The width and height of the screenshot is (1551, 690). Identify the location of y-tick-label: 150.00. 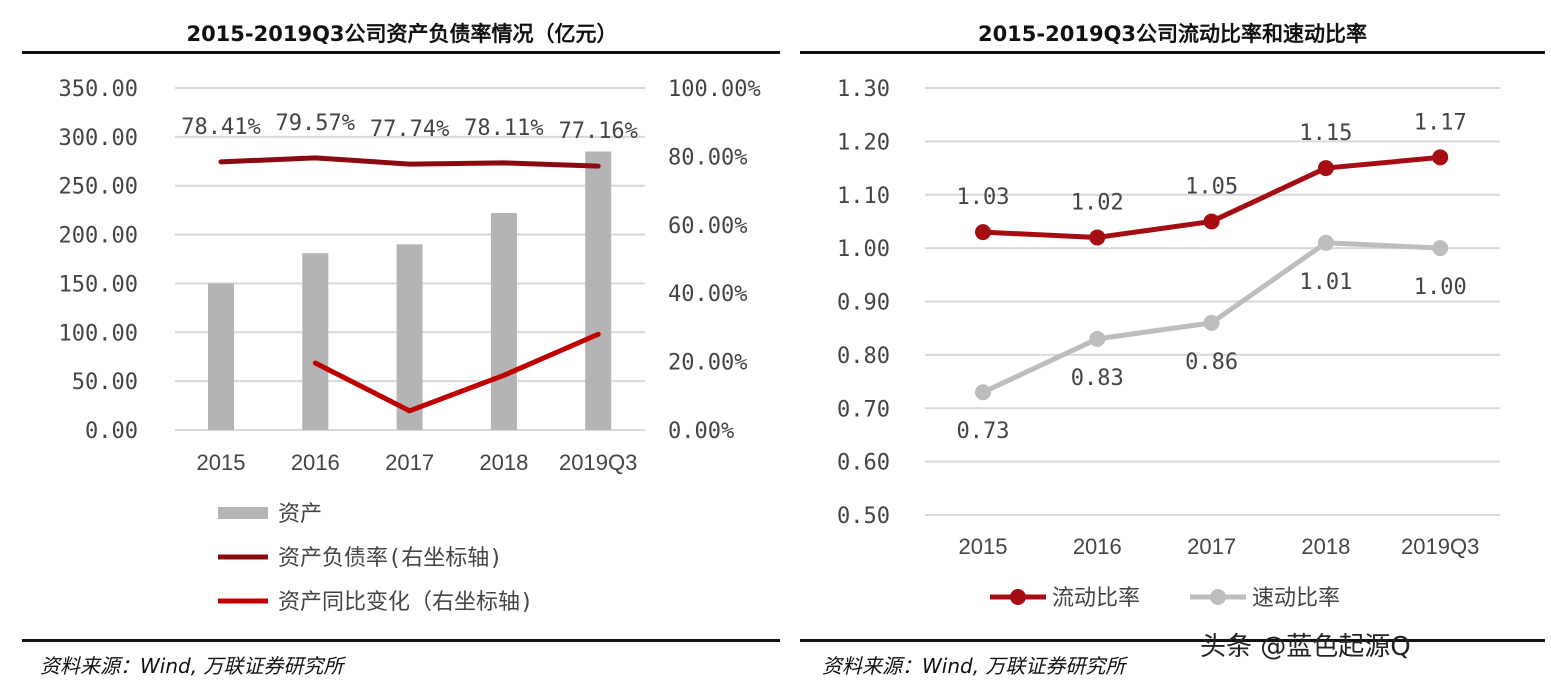
(98, 284).